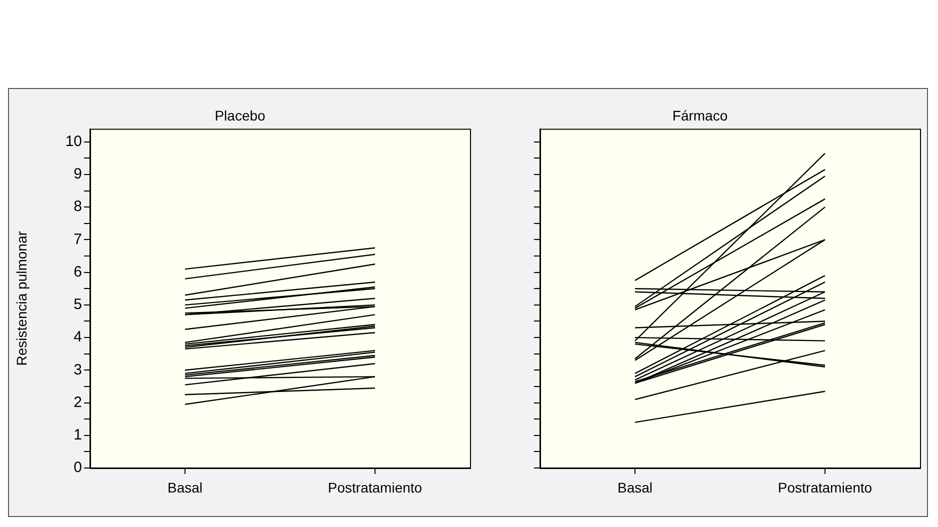 The image size is (938, 527). I want to click on y-tick-label: 6, so click(78, 271).